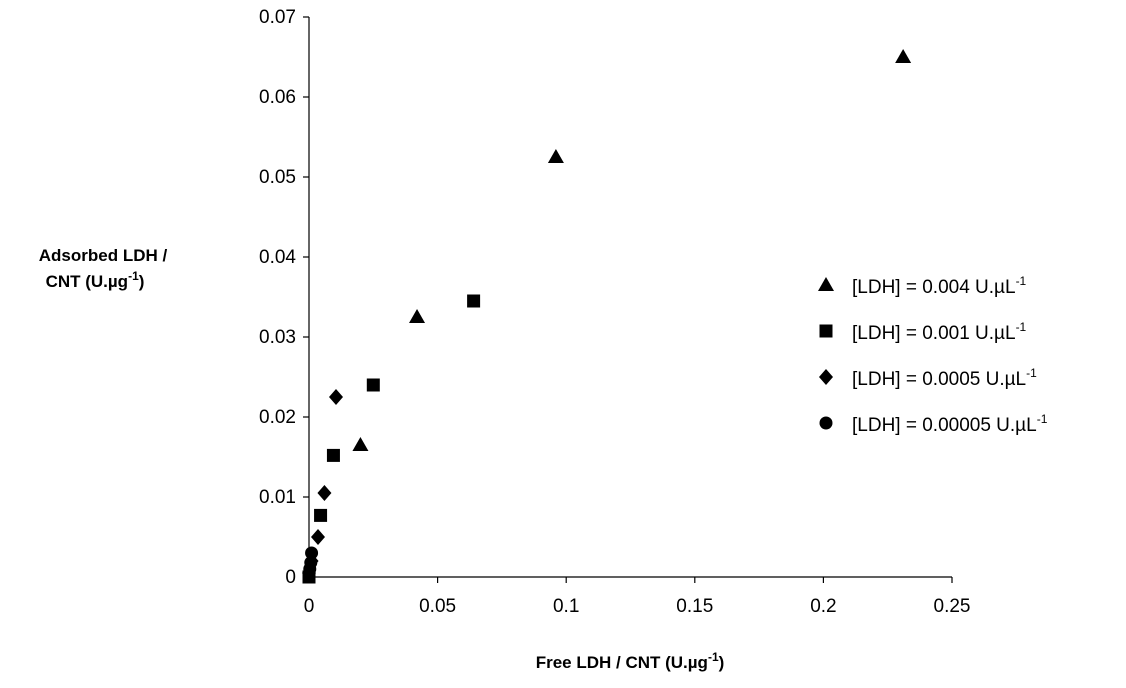  I want to click on y-tick-label: 0.02, so click(277, 417).